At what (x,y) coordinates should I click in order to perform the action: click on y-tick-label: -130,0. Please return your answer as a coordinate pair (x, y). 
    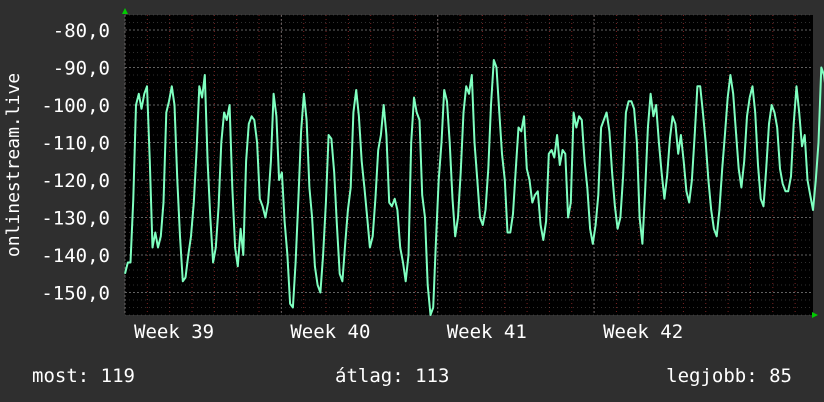
    Looking at the image, I should click on (75, 219).